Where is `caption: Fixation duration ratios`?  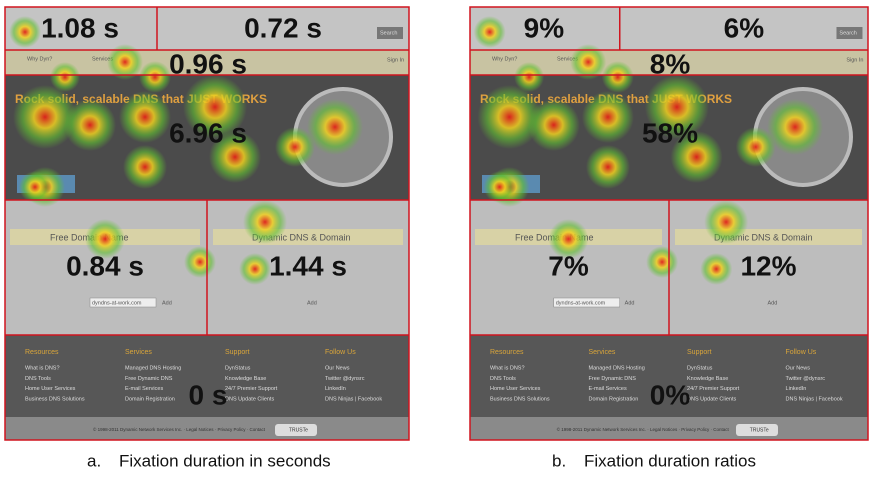 caption: Fixation duration ratios is located at coordinates (670, 460).